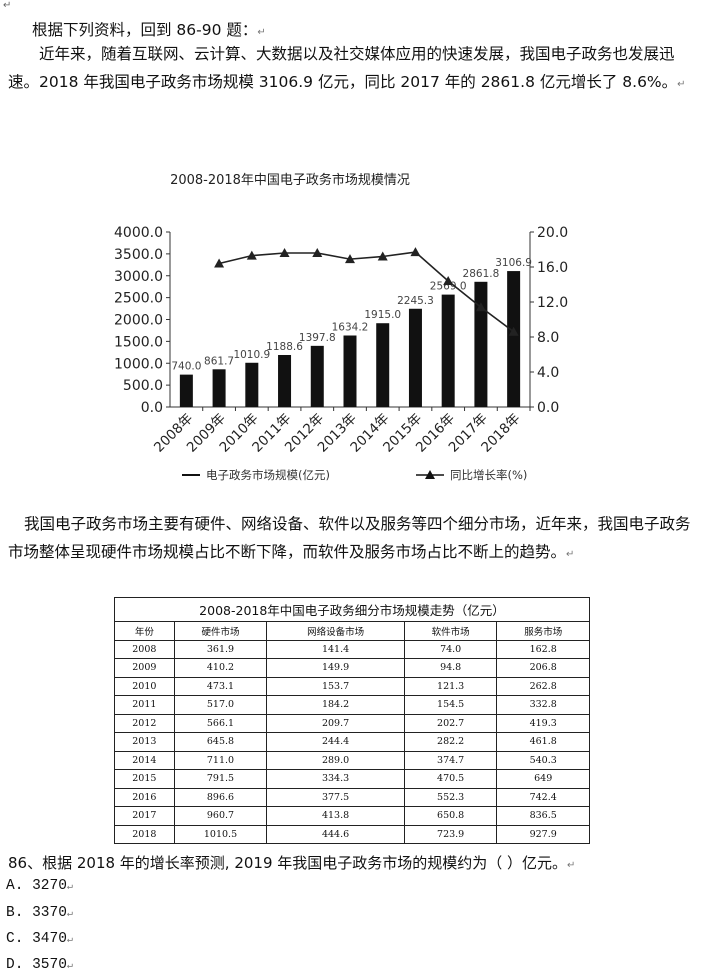 The image size is (711, 977). I want to click on table-cell: 419.3, so click(543, 723).